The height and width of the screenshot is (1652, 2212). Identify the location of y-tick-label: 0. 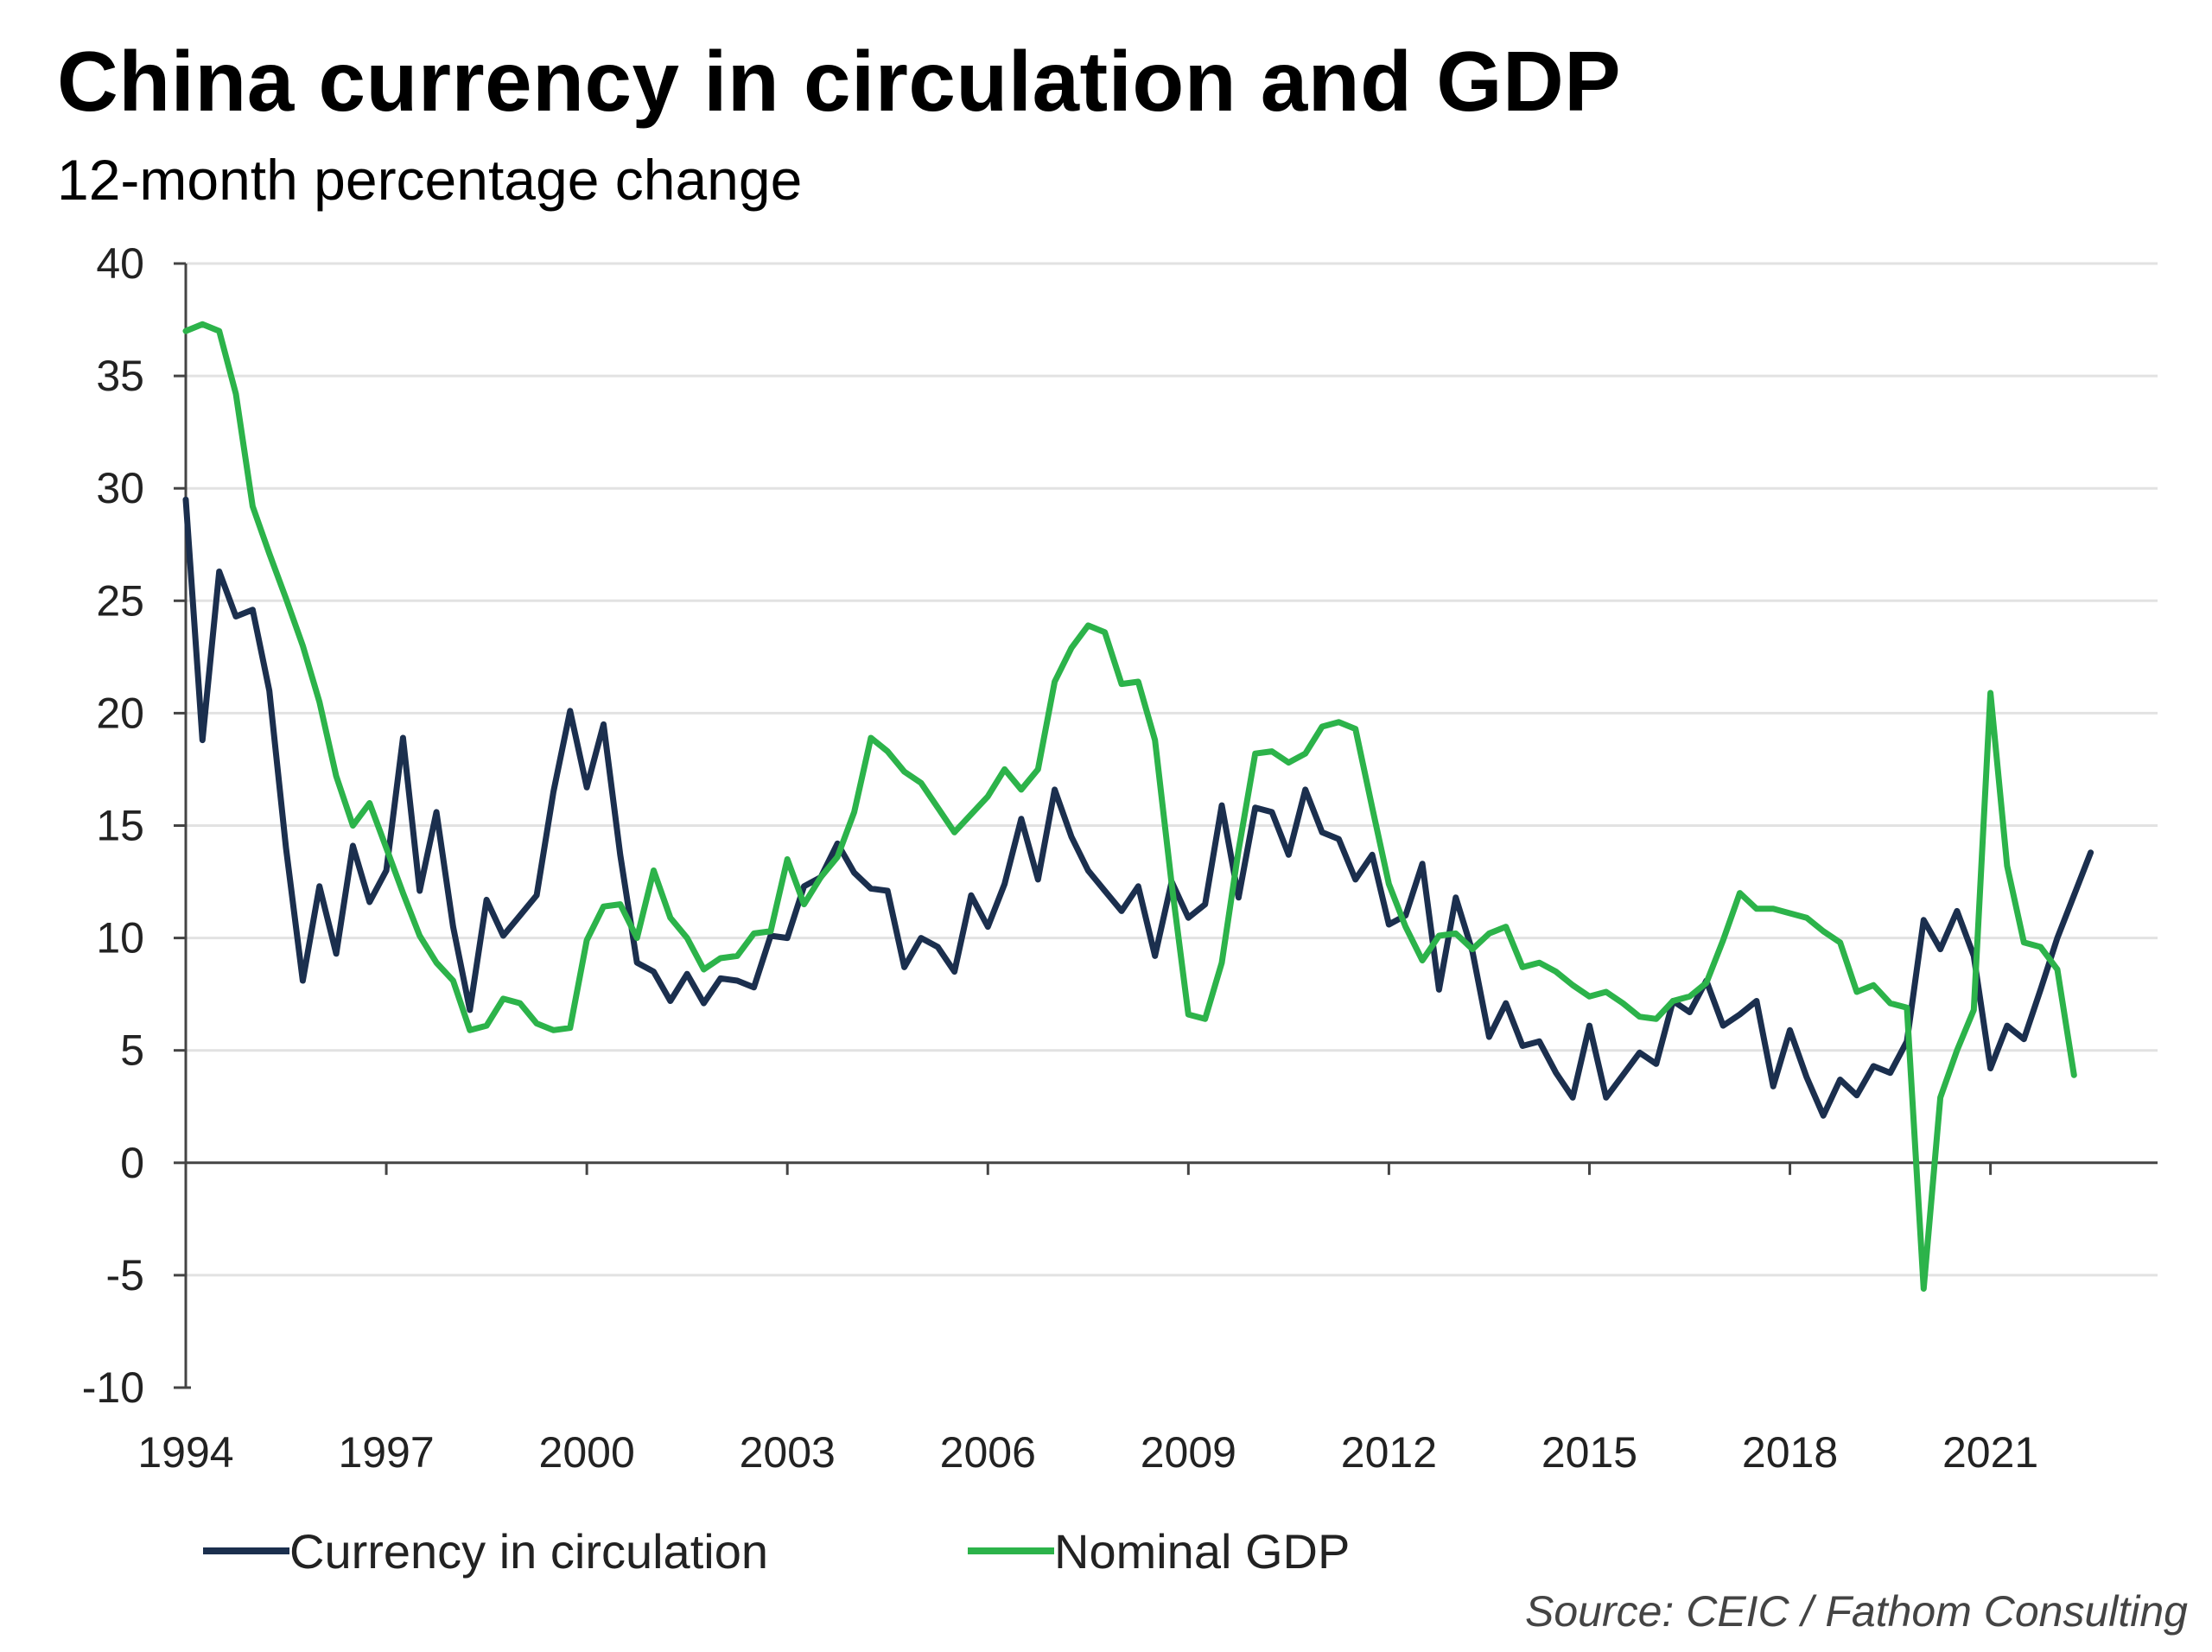
(132, 1163).